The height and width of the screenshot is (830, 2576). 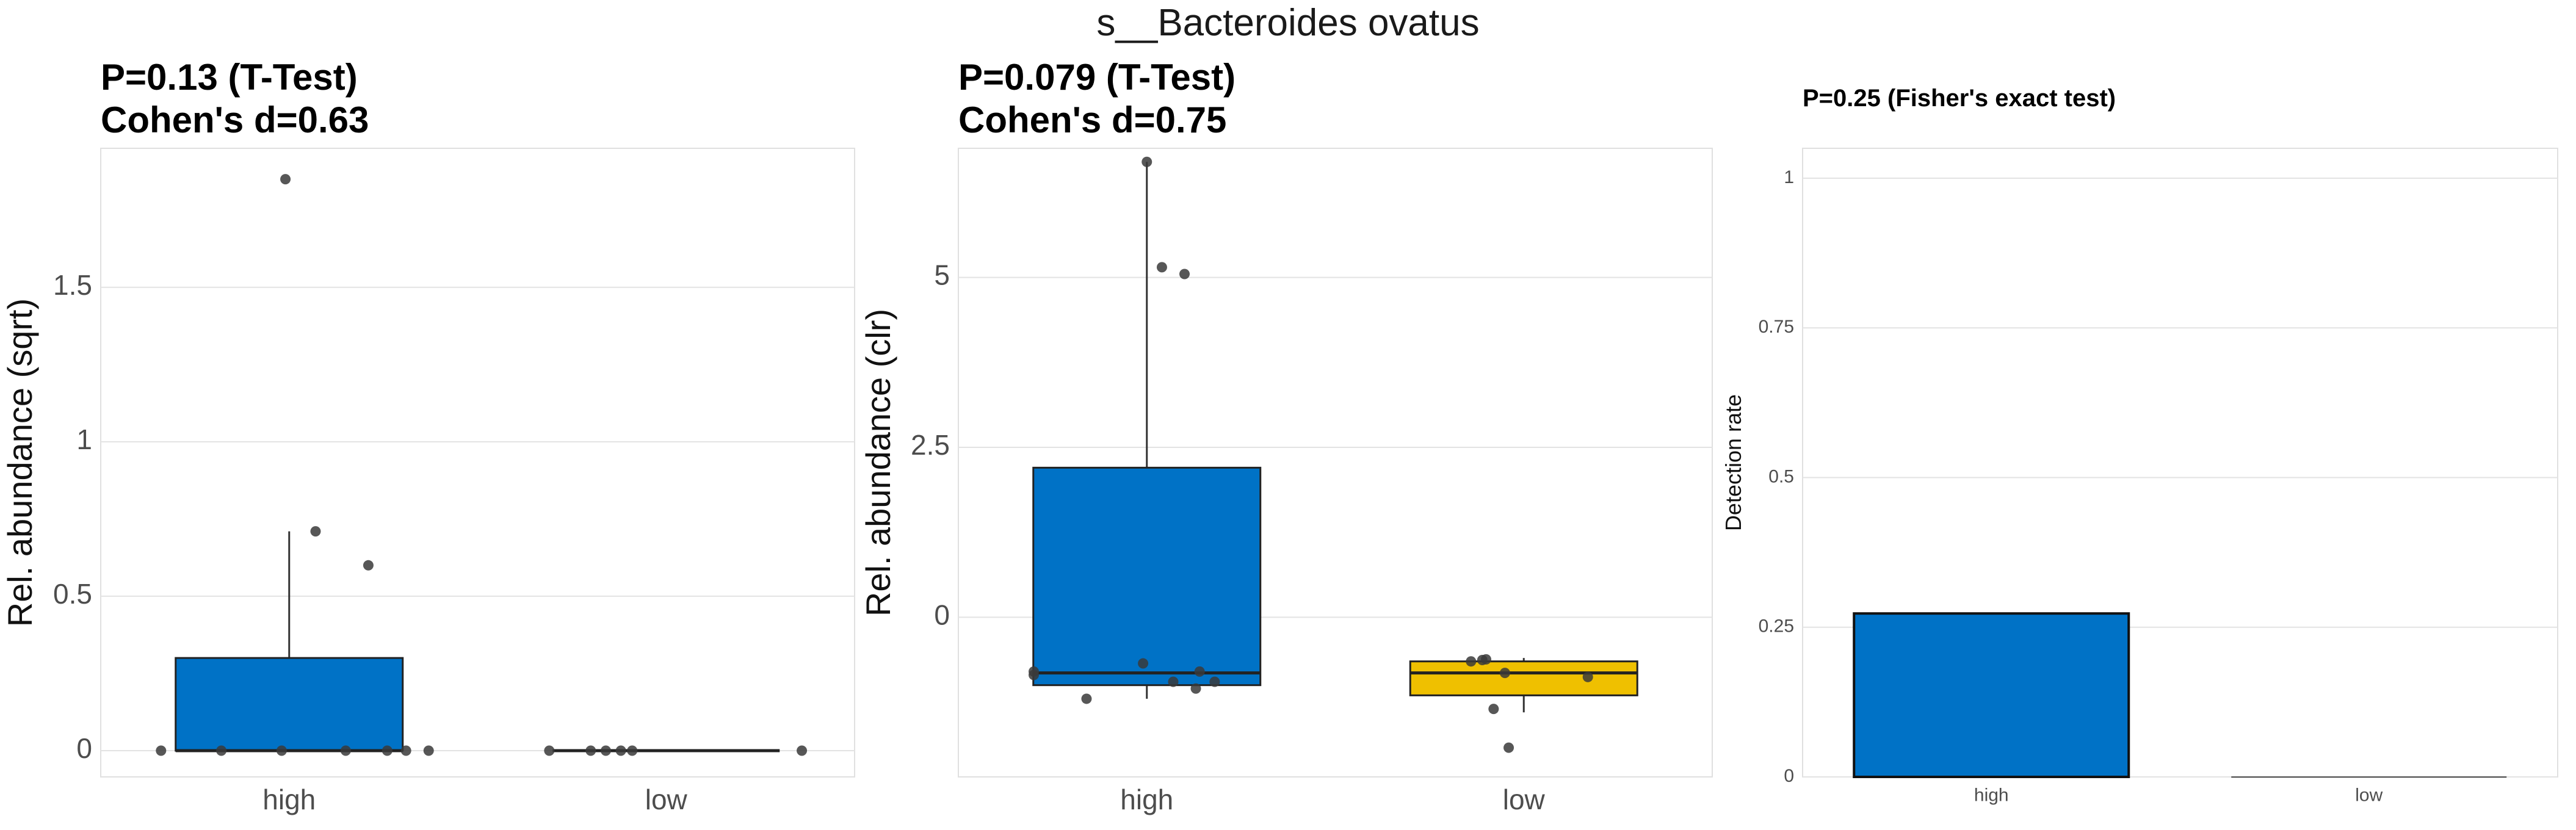 I want to click on panel-1-ytick-label: 1.5, so click(x=72, y=285).